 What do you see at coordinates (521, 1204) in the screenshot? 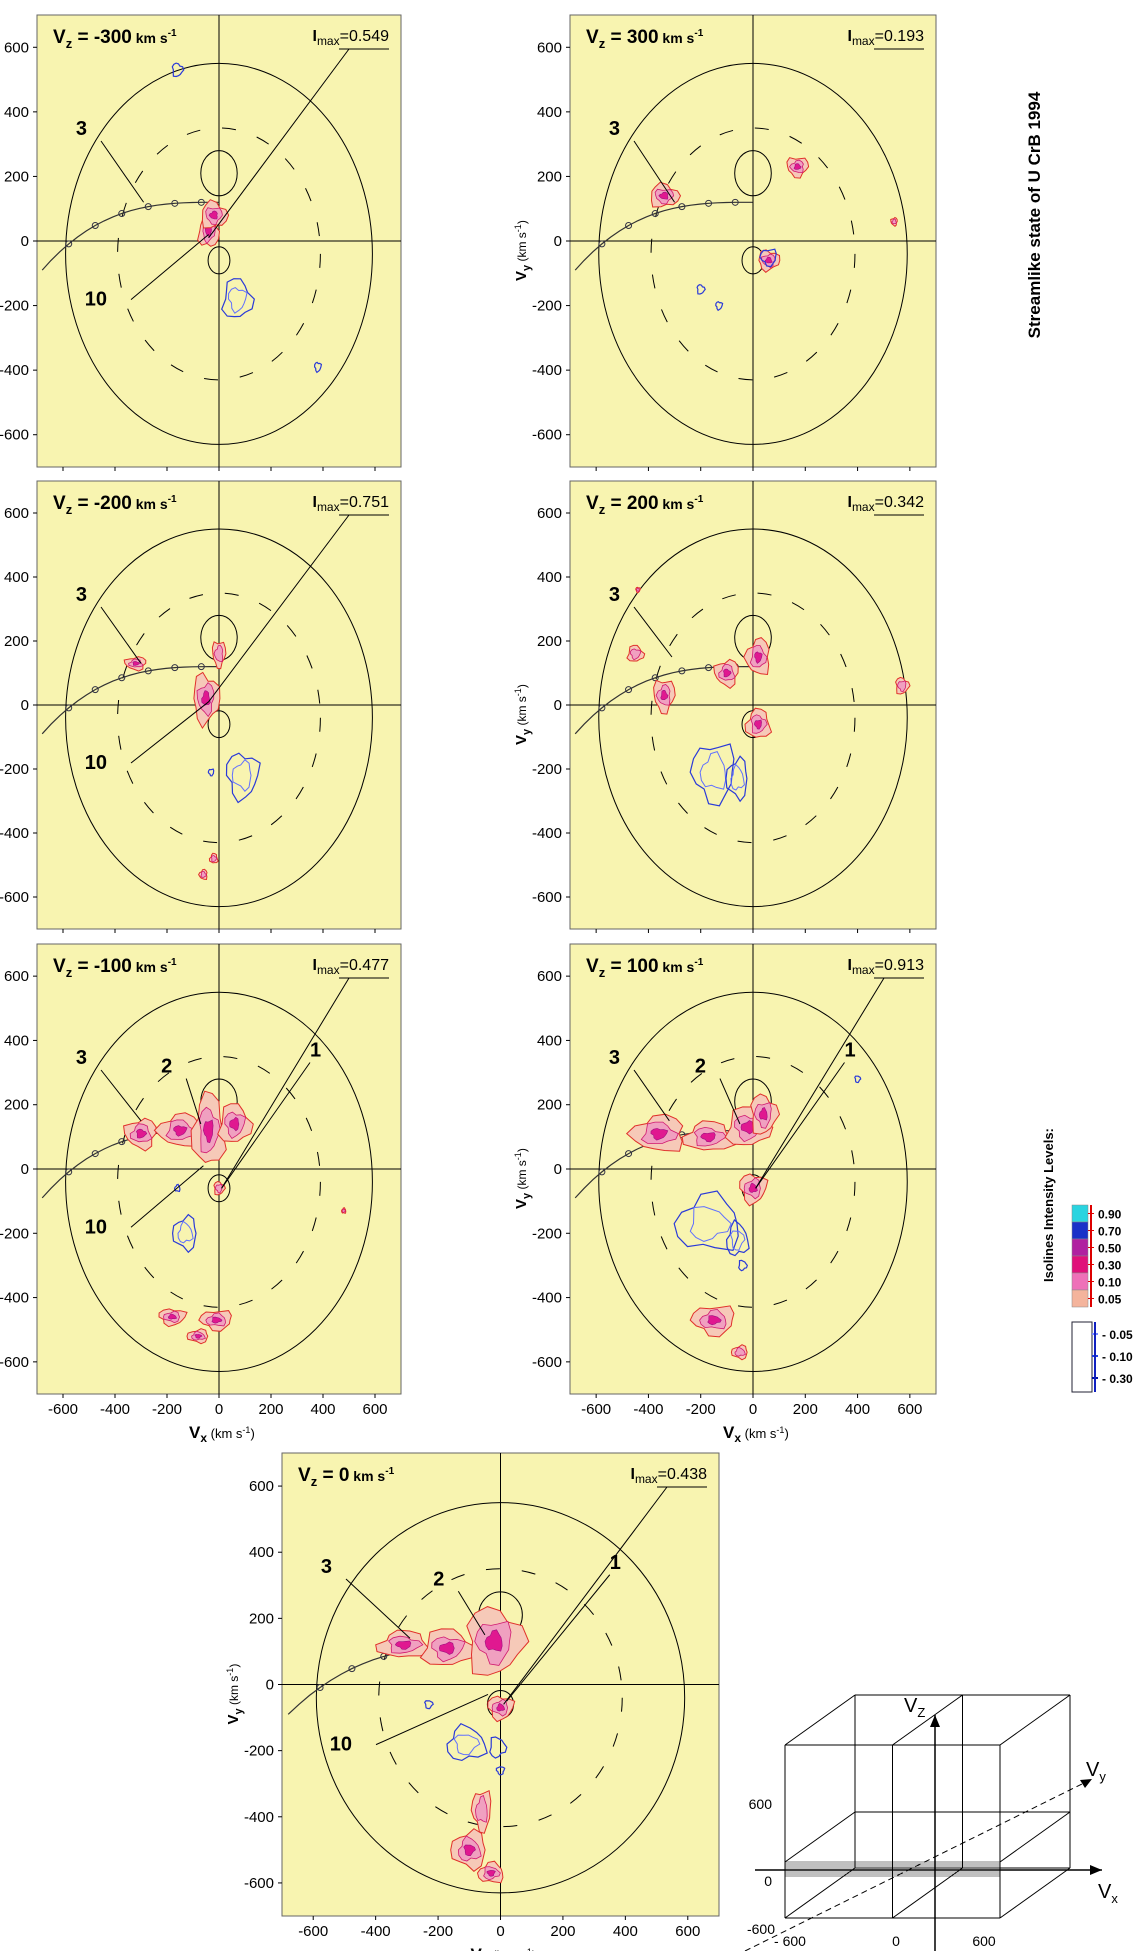
I see `ylabel-main: V` at bounding box center [521, 1204].